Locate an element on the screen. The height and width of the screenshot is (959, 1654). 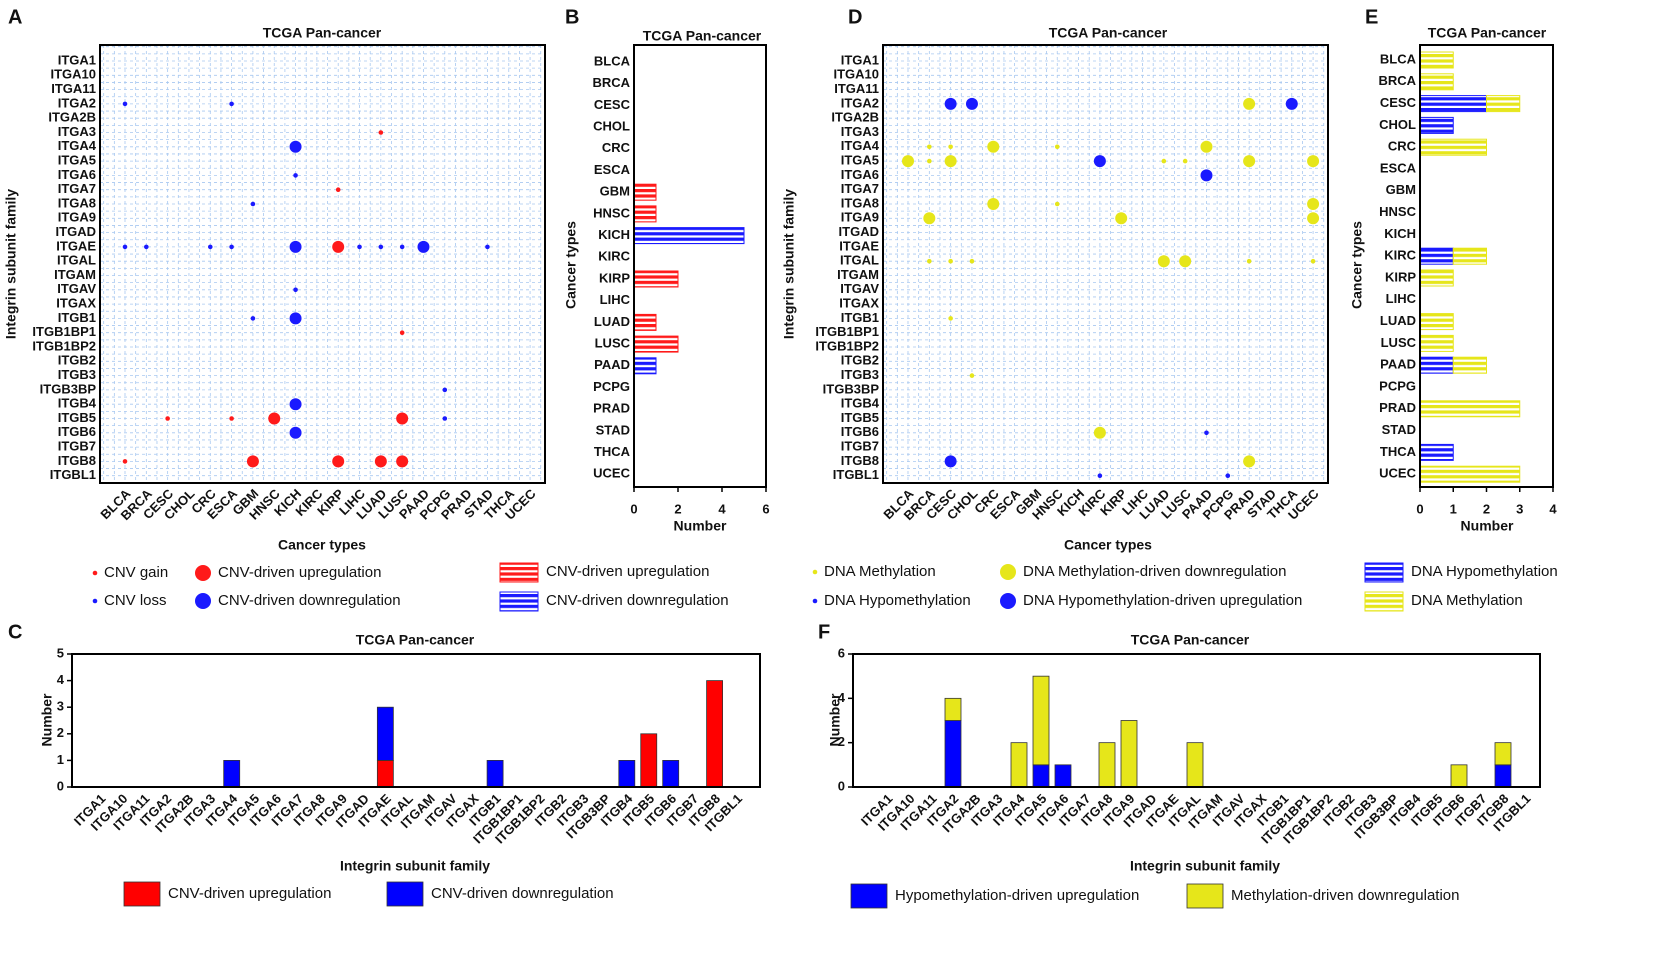
y-tick-label: PCPG is located at coordinates (611, 386).